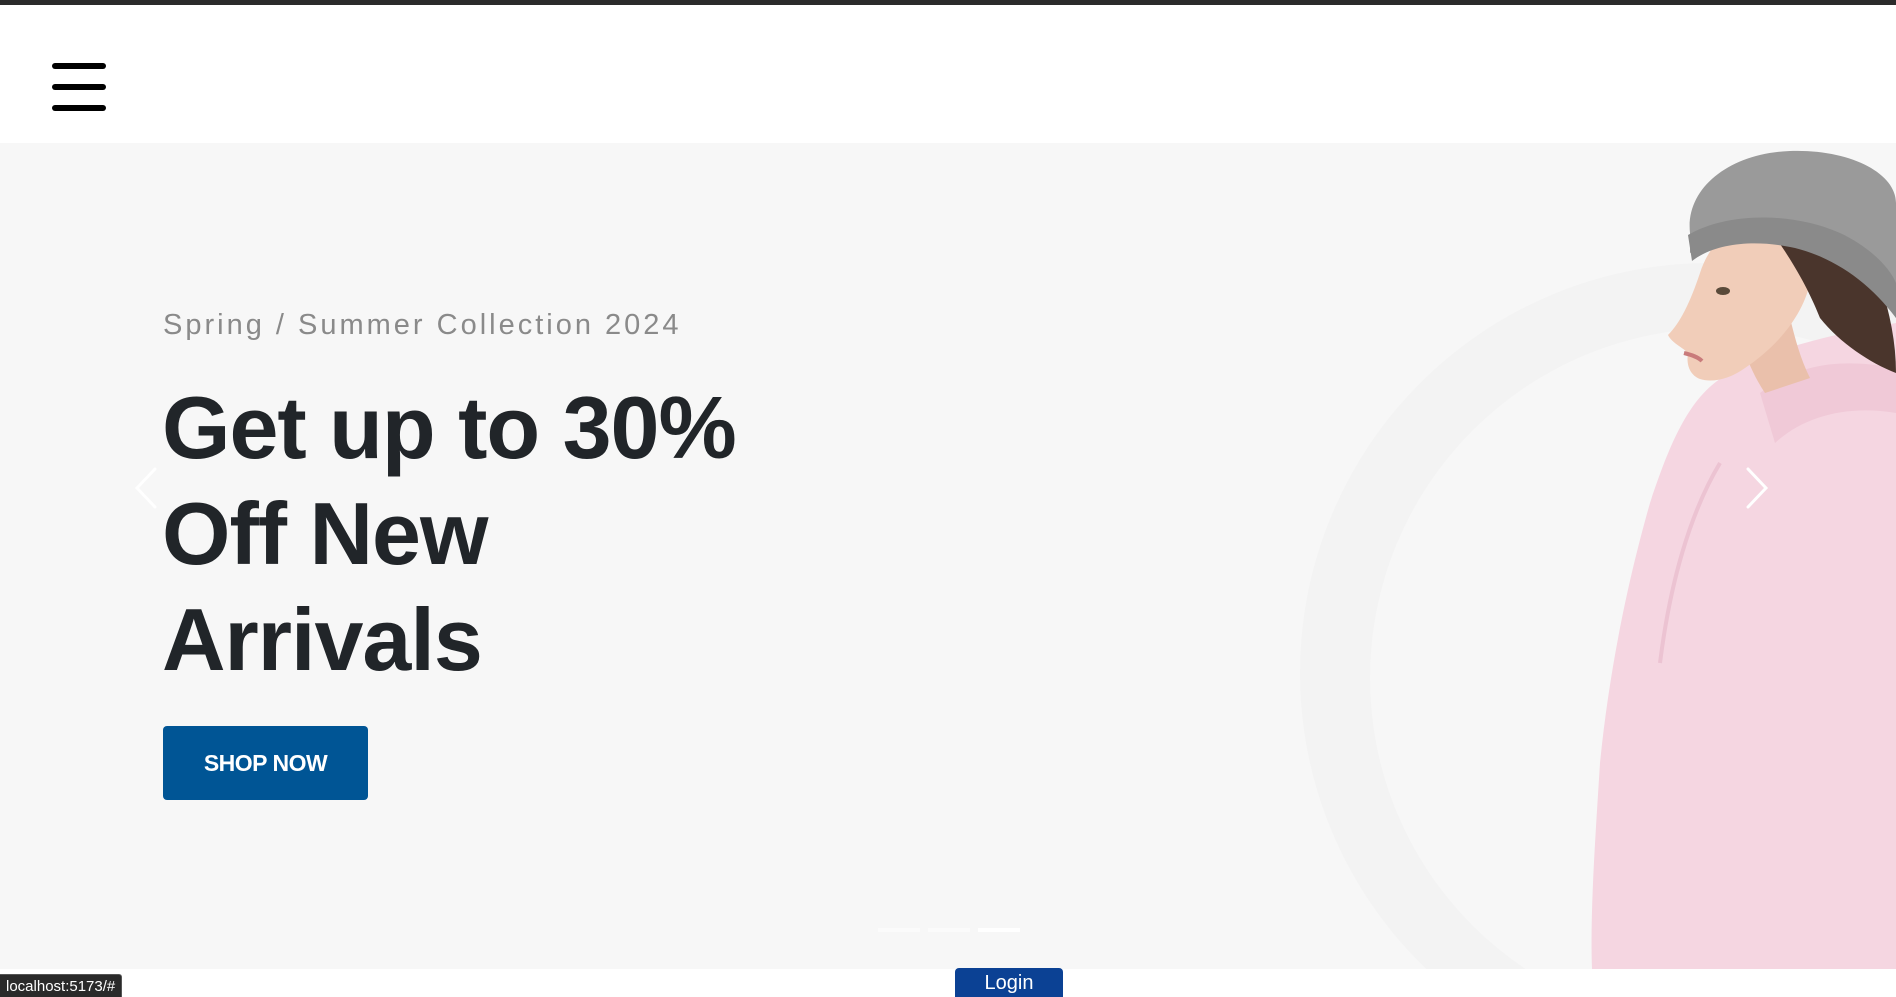  Describe the element at coordinates (265, 763) in the screenshot. I see `shop-now-button: SHOP NOW` at that location.